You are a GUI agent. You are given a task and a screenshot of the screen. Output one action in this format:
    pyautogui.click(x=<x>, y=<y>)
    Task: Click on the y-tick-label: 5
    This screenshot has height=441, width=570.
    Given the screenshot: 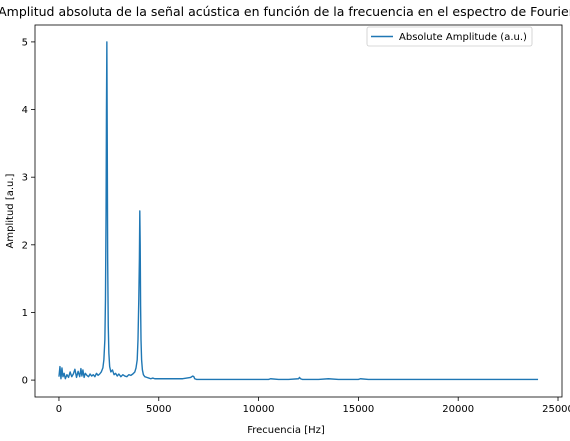 What is the action you would take?
    pyautogui.click(x=25, y=42)
    